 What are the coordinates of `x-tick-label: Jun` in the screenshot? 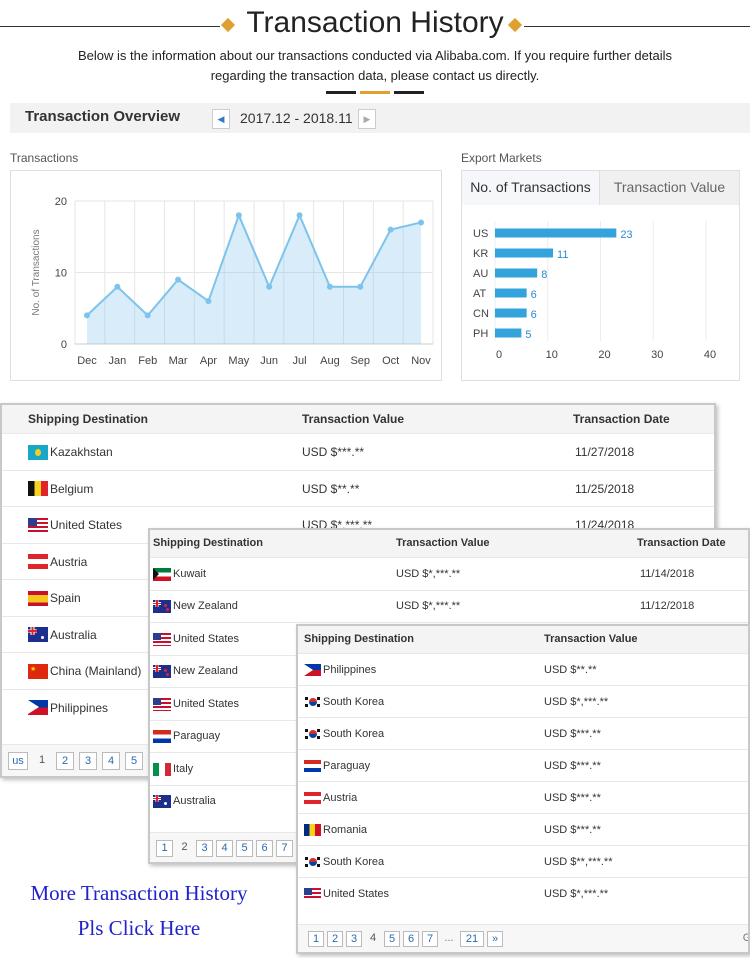 It's located at (269, 361).